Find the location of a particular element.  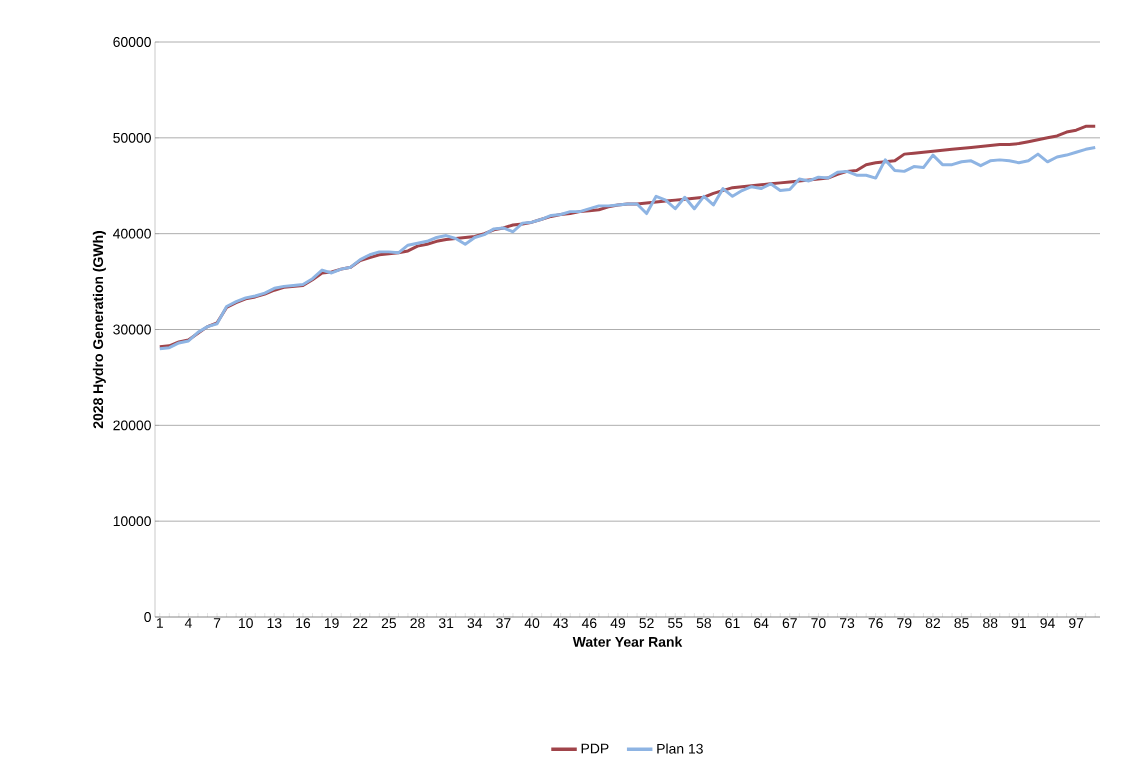

x-tick-label: 85 is located at coordinates (961, 623).